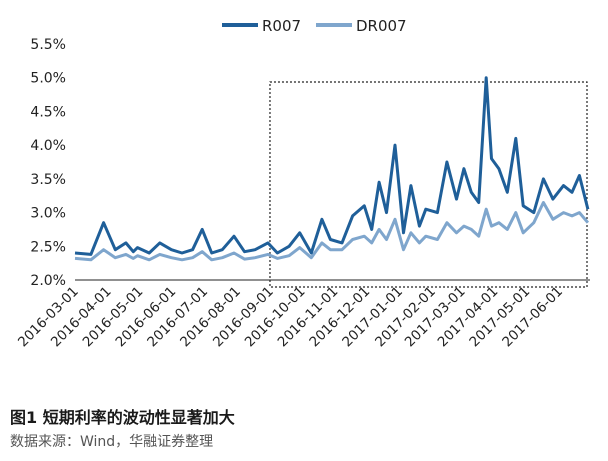 This screenshot has height=461, width=608. What do you see at coordinates (48, 180) in the screenshot?
I see `y-tick-label: 3.5%` at bounding box center [48, 180].